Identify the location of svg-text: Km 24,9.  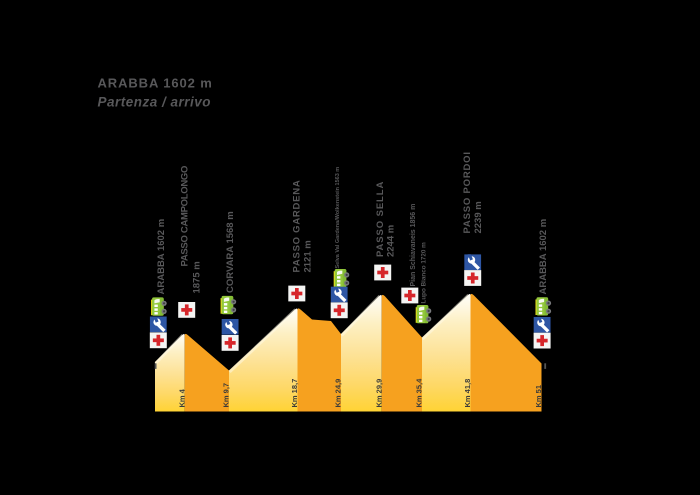
(338, 393).